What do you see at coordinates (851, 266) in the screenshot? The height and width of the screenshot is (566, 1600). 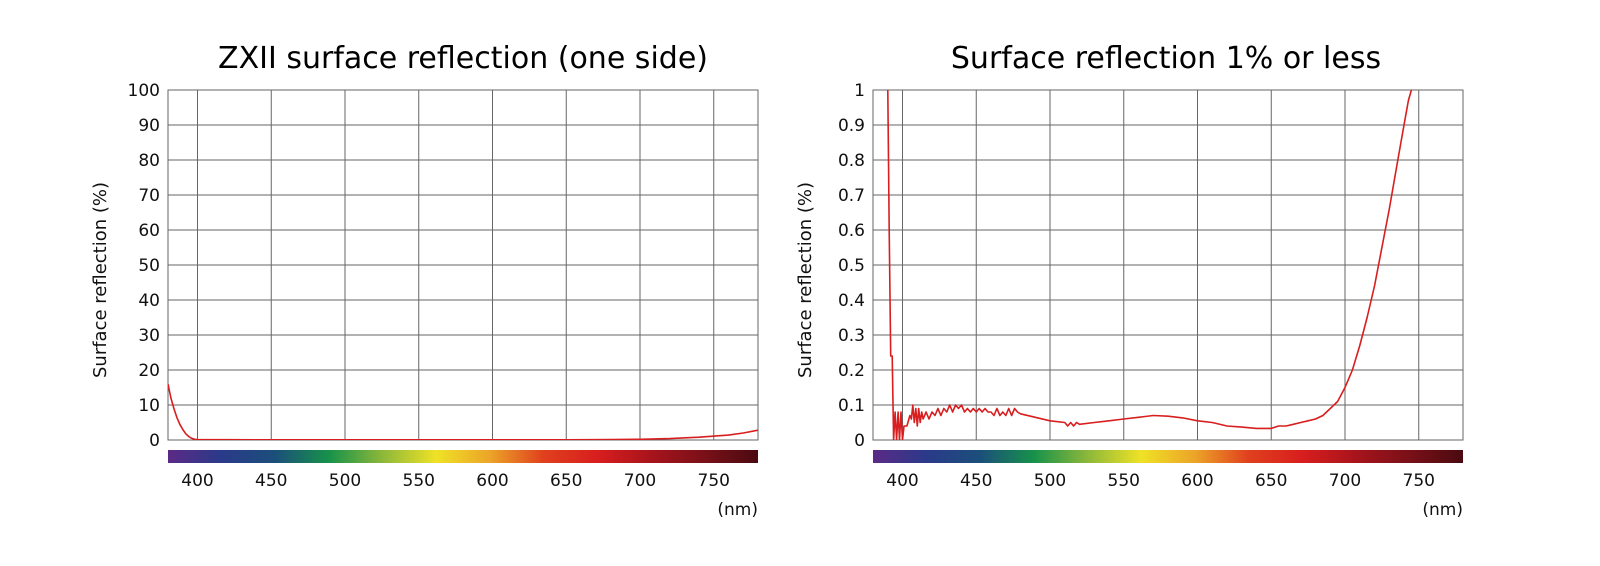 I see `y-tick-label: 0.5` at bounding box center [851, 266].